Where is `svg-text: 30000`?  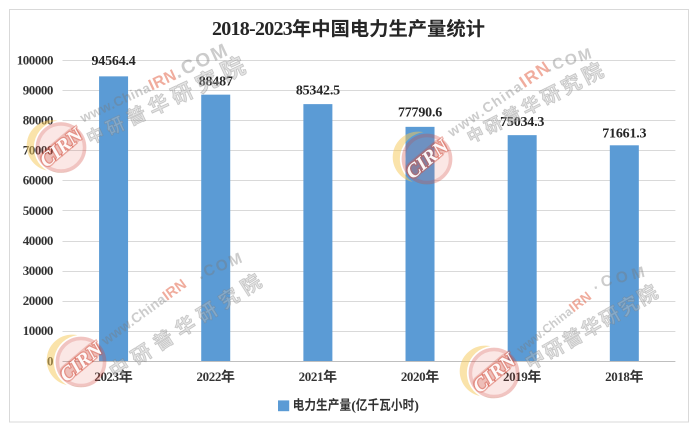
svg-text: 30000 is located at coordinates (38, 270).